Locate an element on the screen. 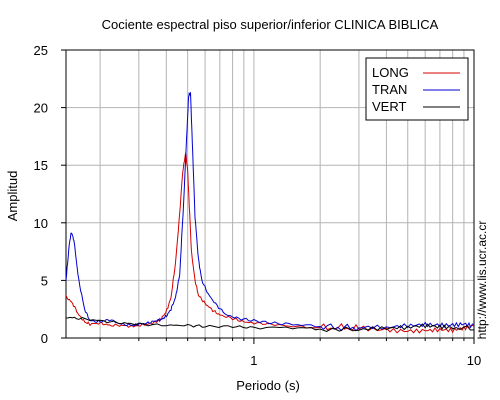  legend: LONG TRAN VERT is located at coordinates (417, 89).